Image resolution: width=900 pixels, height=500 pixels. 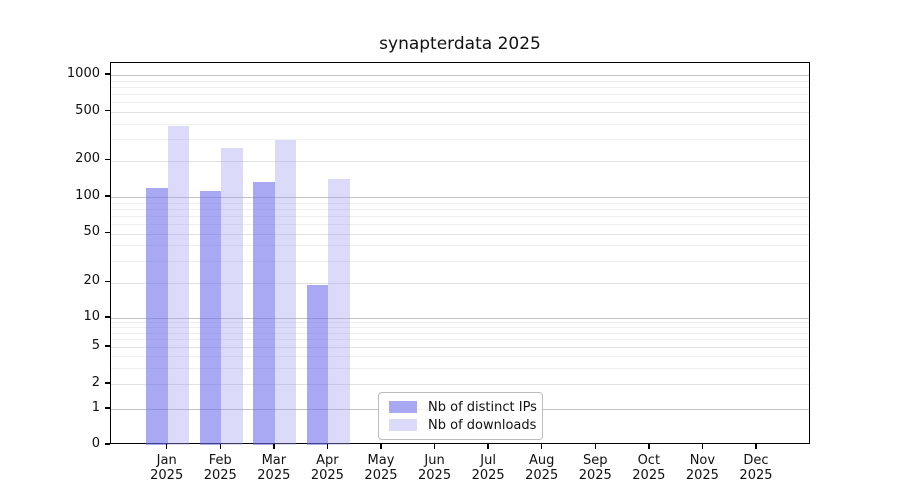 What do you see at coordinates (83, 73) in the screenshot?
I see `y-tick-label: 1000` at bounding box center [83, 73].